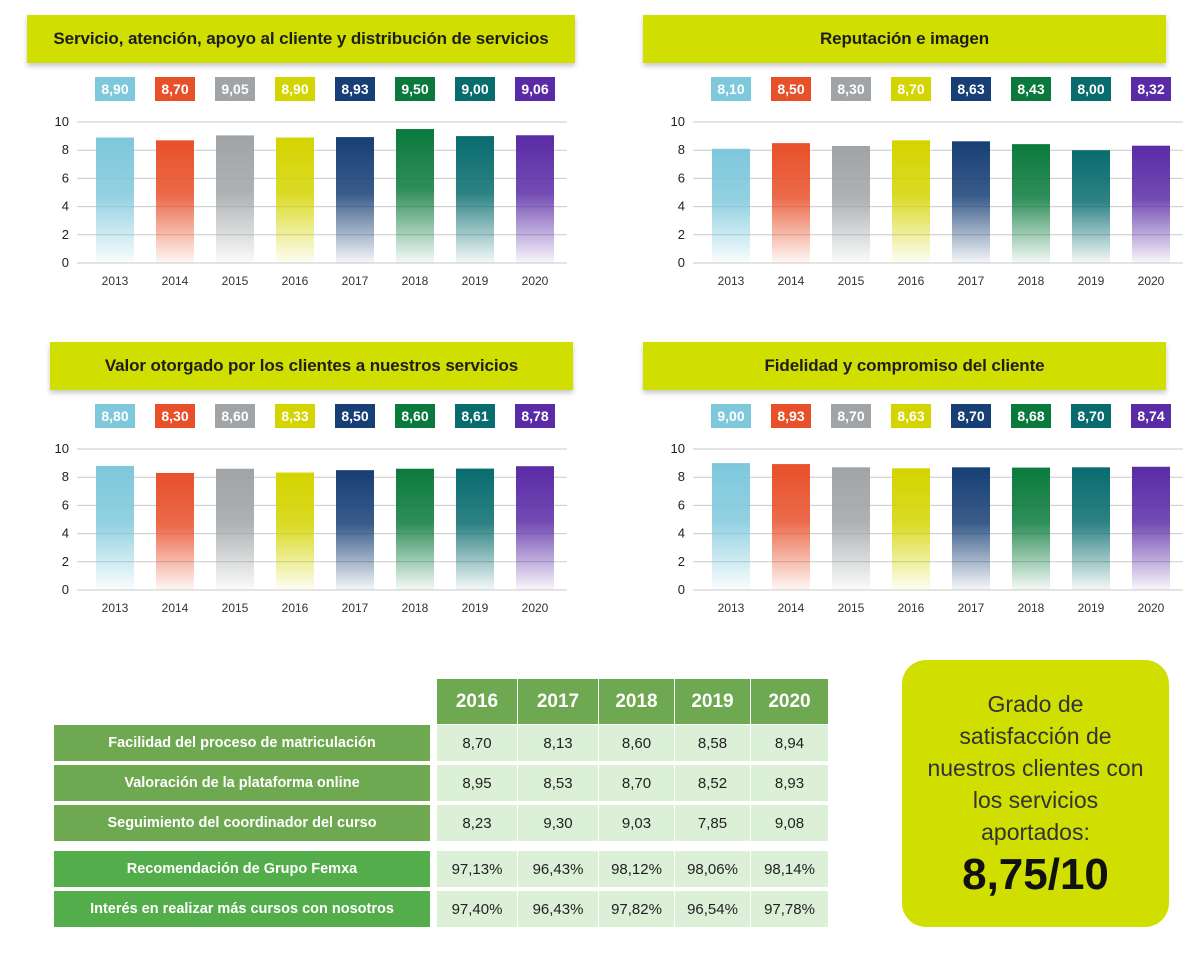 The width and height of the screenshot is (1200, 963). What do you see at coordinates (636, 701) in the screenshot?
I see `table-col-header: 2018` at bounding box center [636, 701].